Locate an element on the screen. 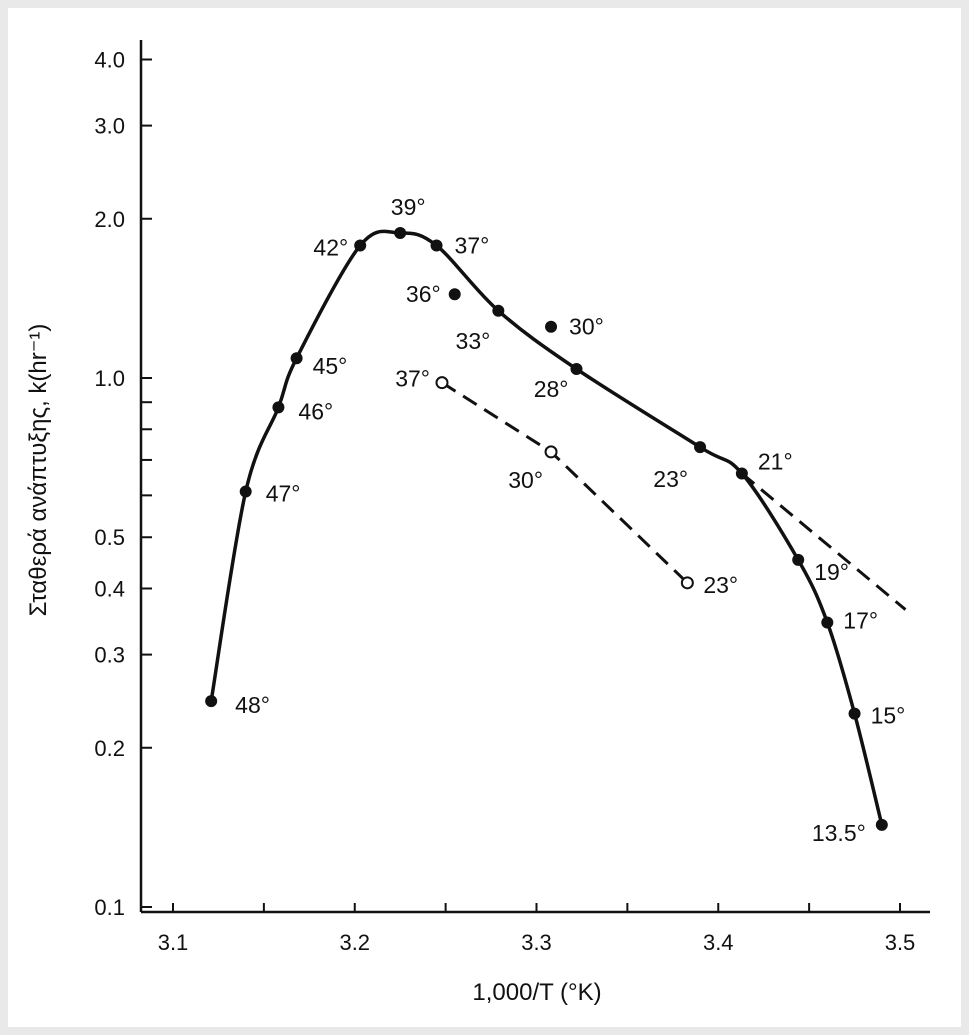 This screenshot has width=969, height=1035. point-label: 47° is located at coordinates (283, 494).